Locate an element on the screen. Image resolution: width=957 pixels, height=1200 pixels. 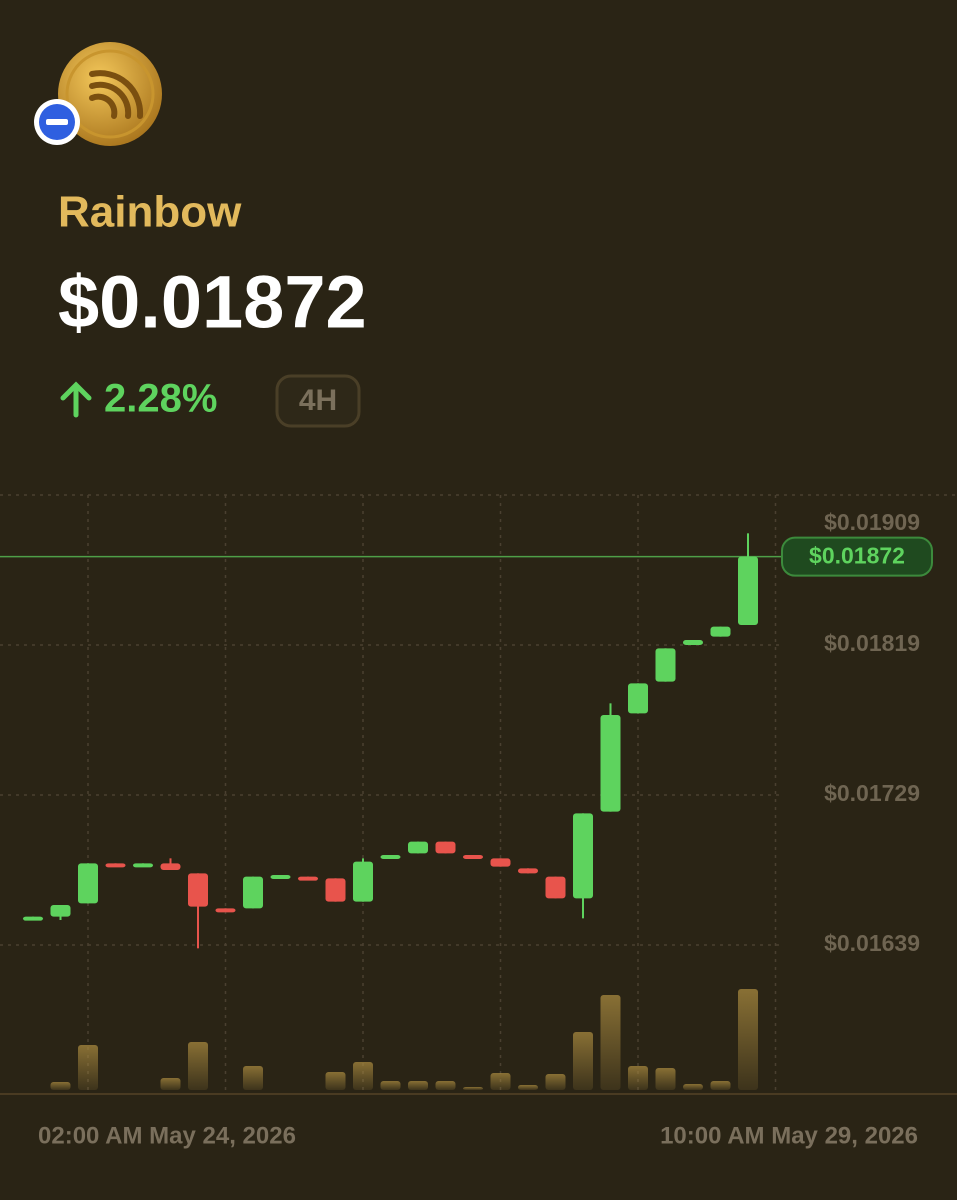
y-tick-label: $0.01729 is located at coordinates (872, 793).